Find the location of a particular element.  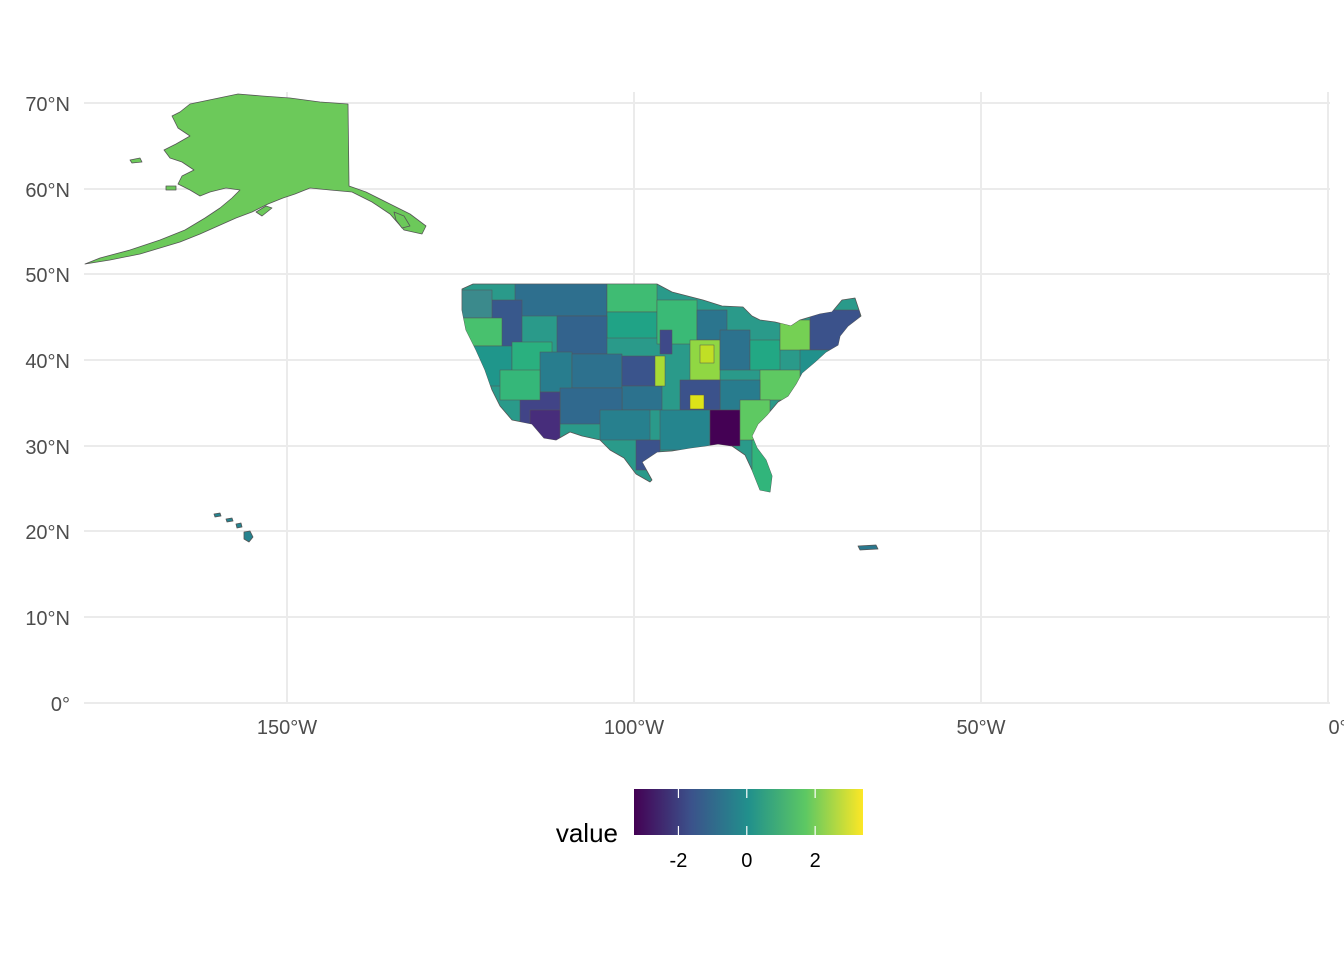

district-fills is located at coordinates (661, 388).